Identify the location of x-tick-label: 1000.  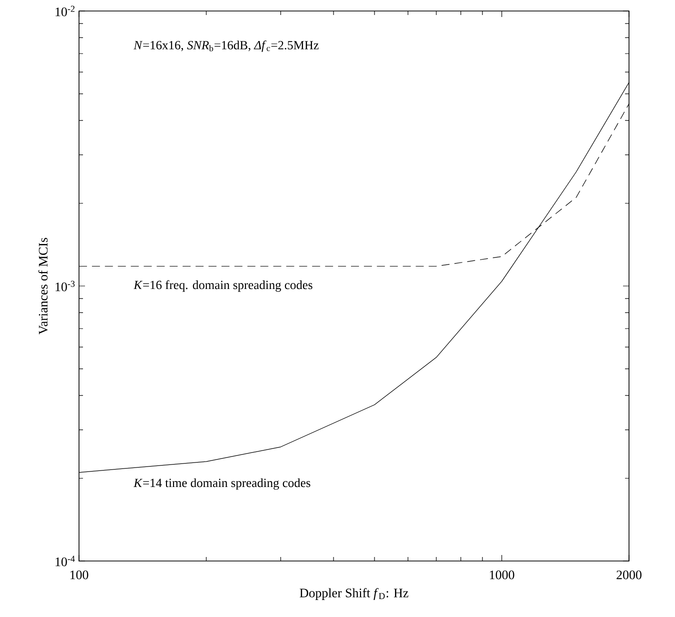
(502, 575).